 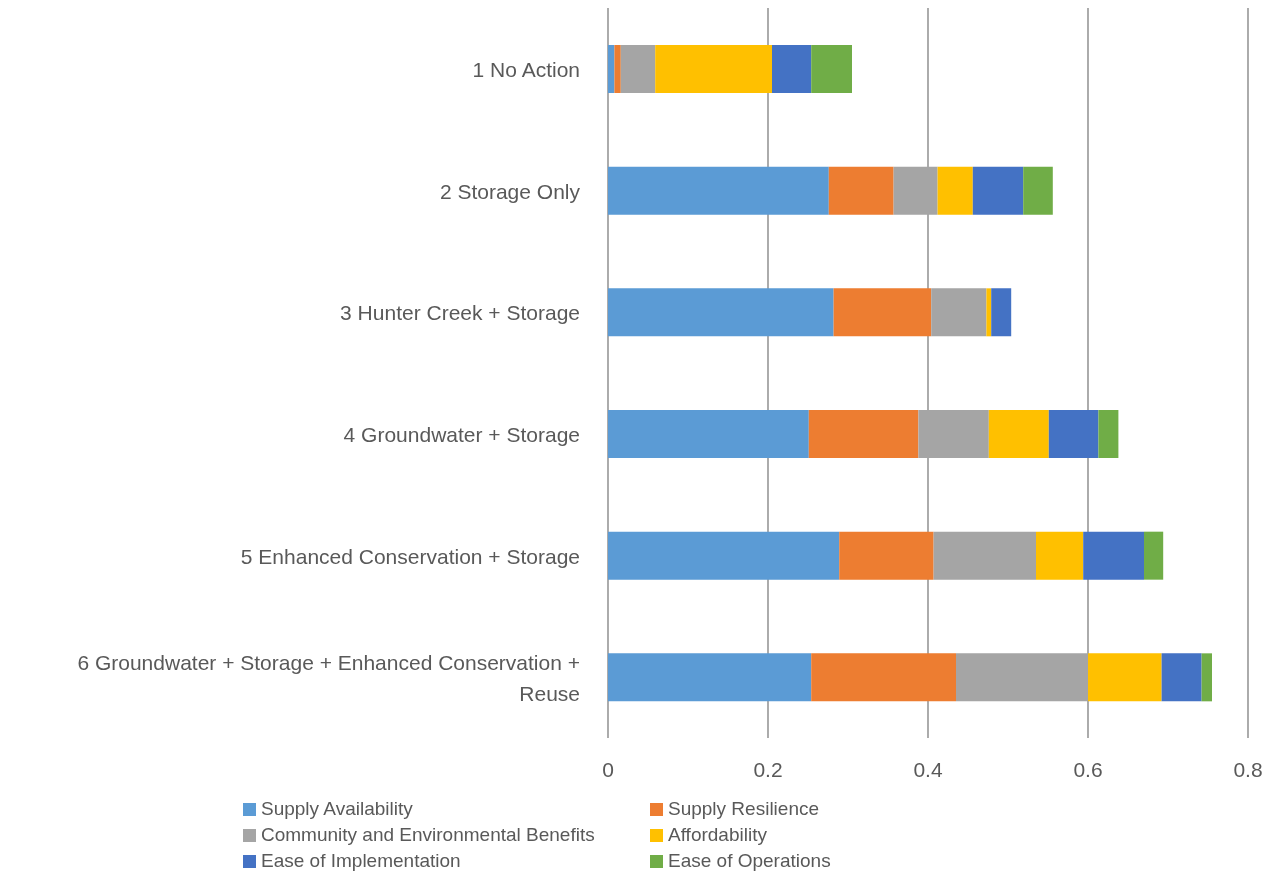 What do you see at coordinates (428, 835) in the screenshot?
I see `legend-label: Community and Environmental Benefits` at bounding box center [428, 835].